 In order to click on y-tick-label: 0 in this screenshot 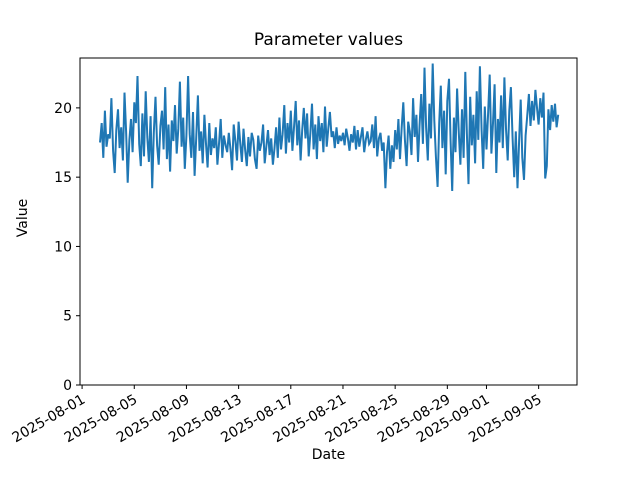, I will do `click(67, 386)`.